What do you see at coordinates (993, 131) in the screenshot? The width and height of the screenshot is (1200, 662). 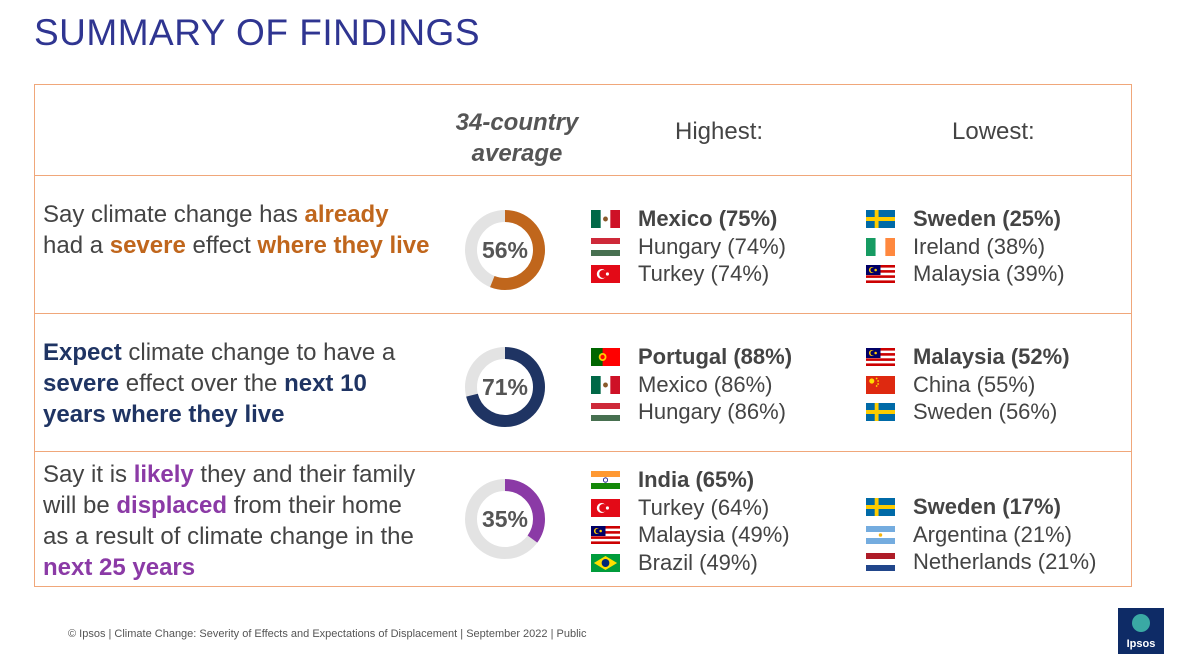 I see `lowest-header: Lowest:` at bounding box center [993, 131].